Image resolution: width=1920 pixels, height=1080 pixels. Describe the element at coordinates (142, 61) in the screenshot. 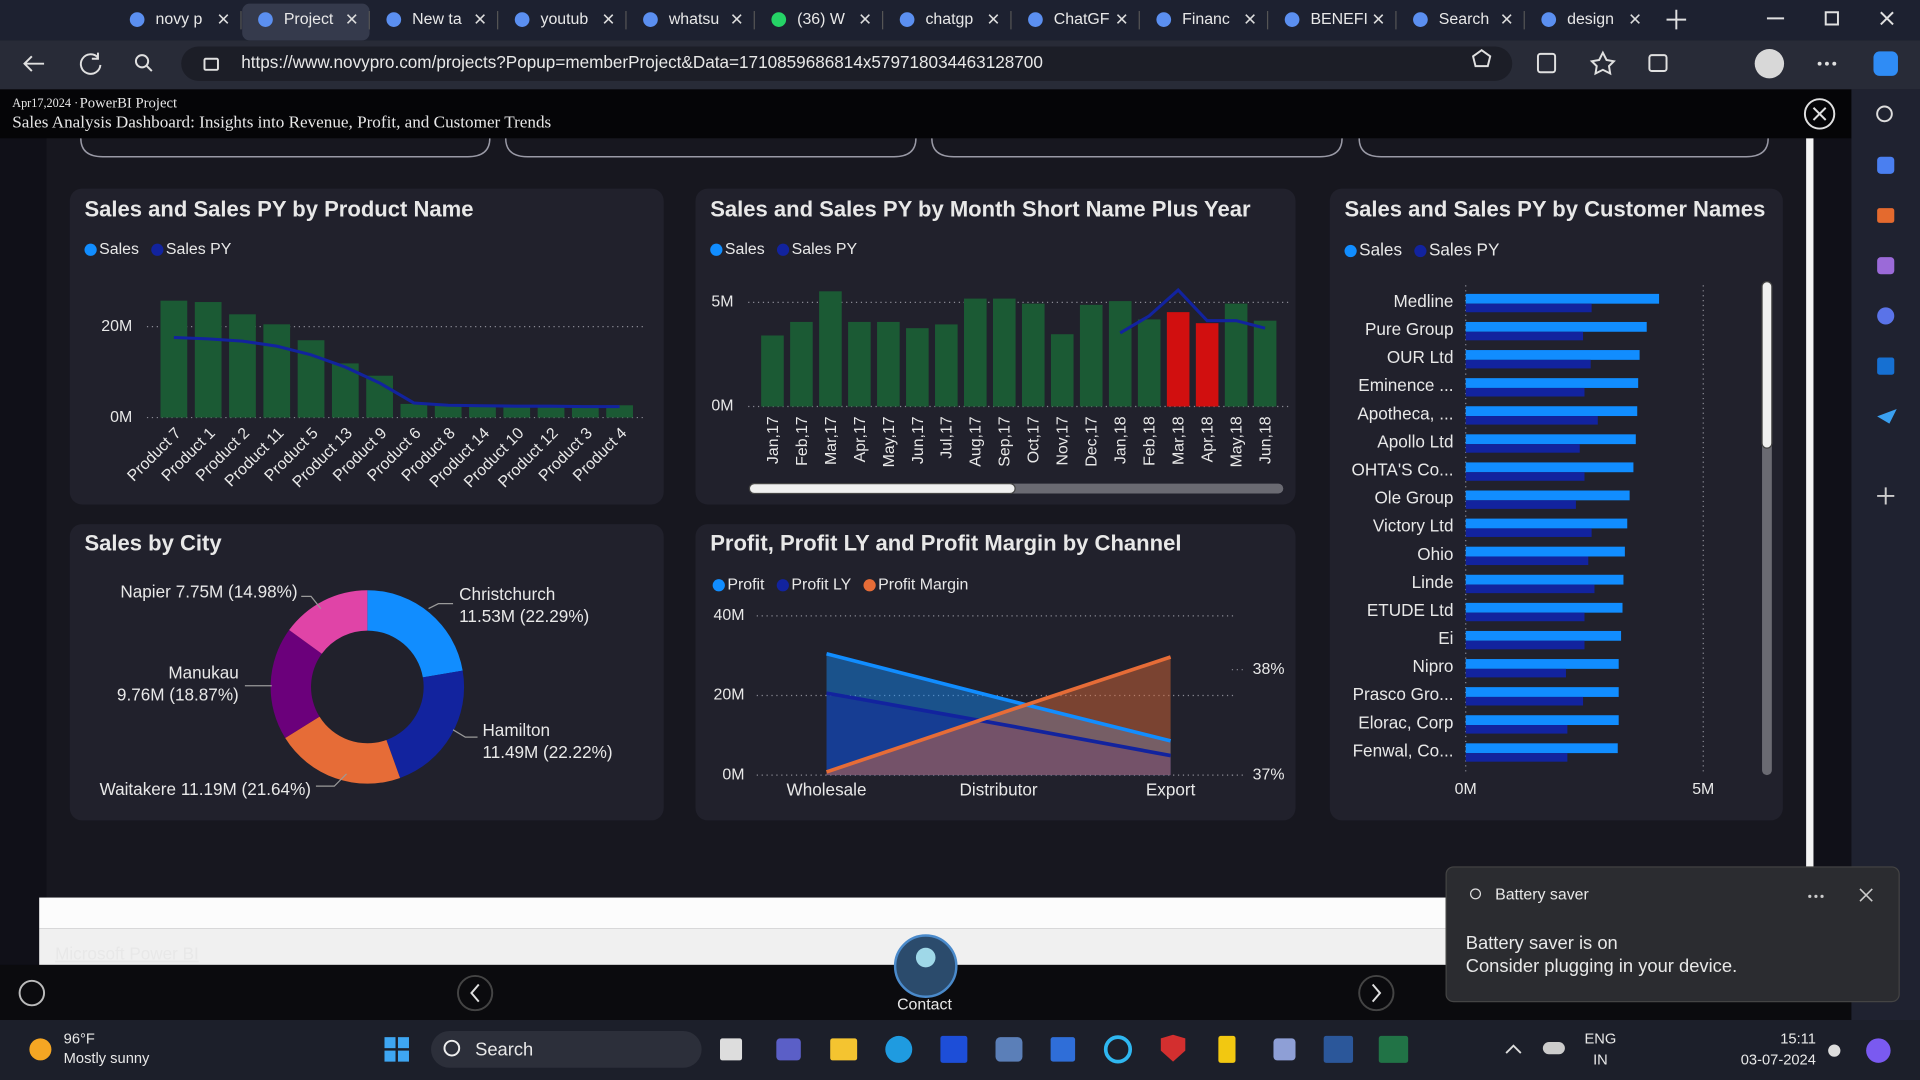

I see `search-icon` at that location.